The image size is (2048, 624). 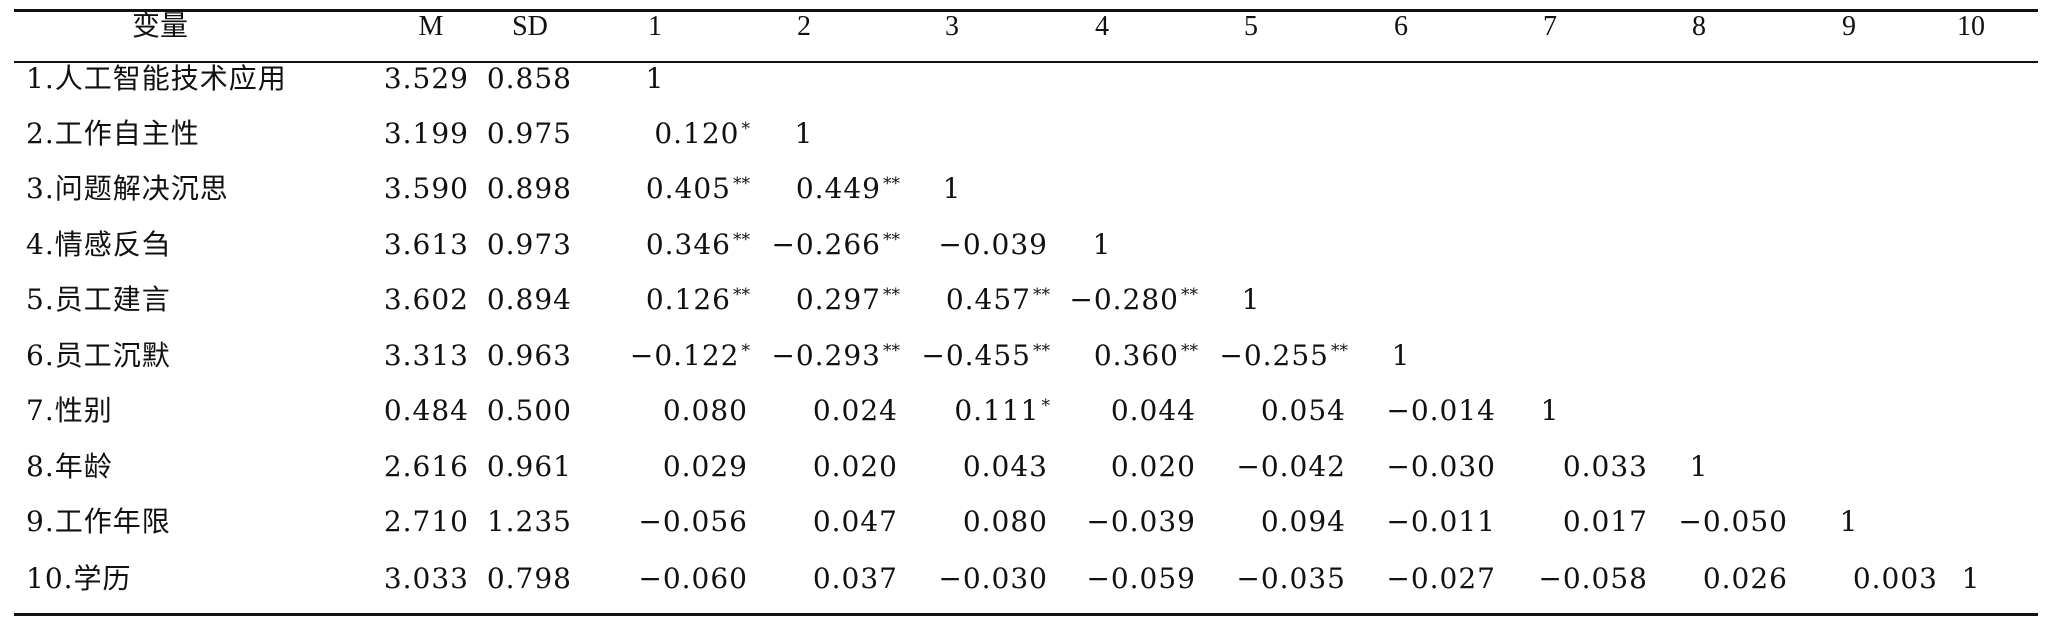 What do you see at coordinates (426, 466) in the screenshot?
I see `mean-value: 2.616` at bounding box center [426, 466].